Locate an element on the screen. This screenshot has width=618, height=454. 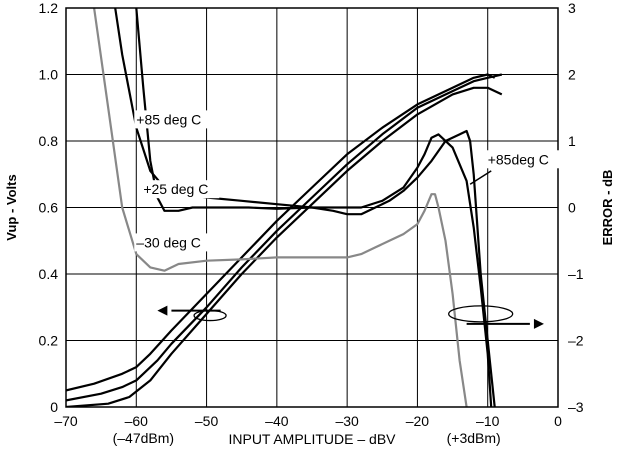
y-right-tick-label: 2 is located at coordinates (572, 75).